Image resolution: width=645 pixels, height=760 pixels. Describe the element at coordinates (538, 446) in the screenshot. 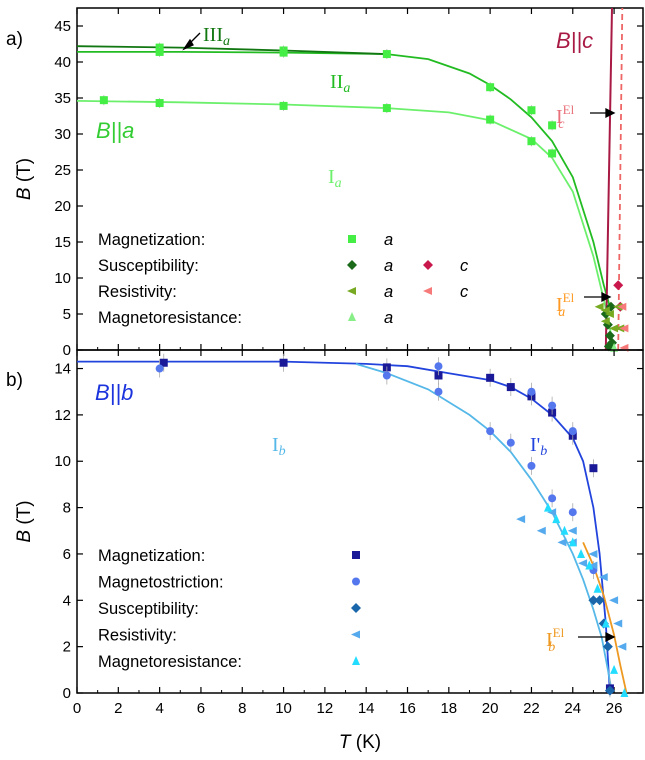

I see `phase-label-Iprime-b: I'b` at that location.